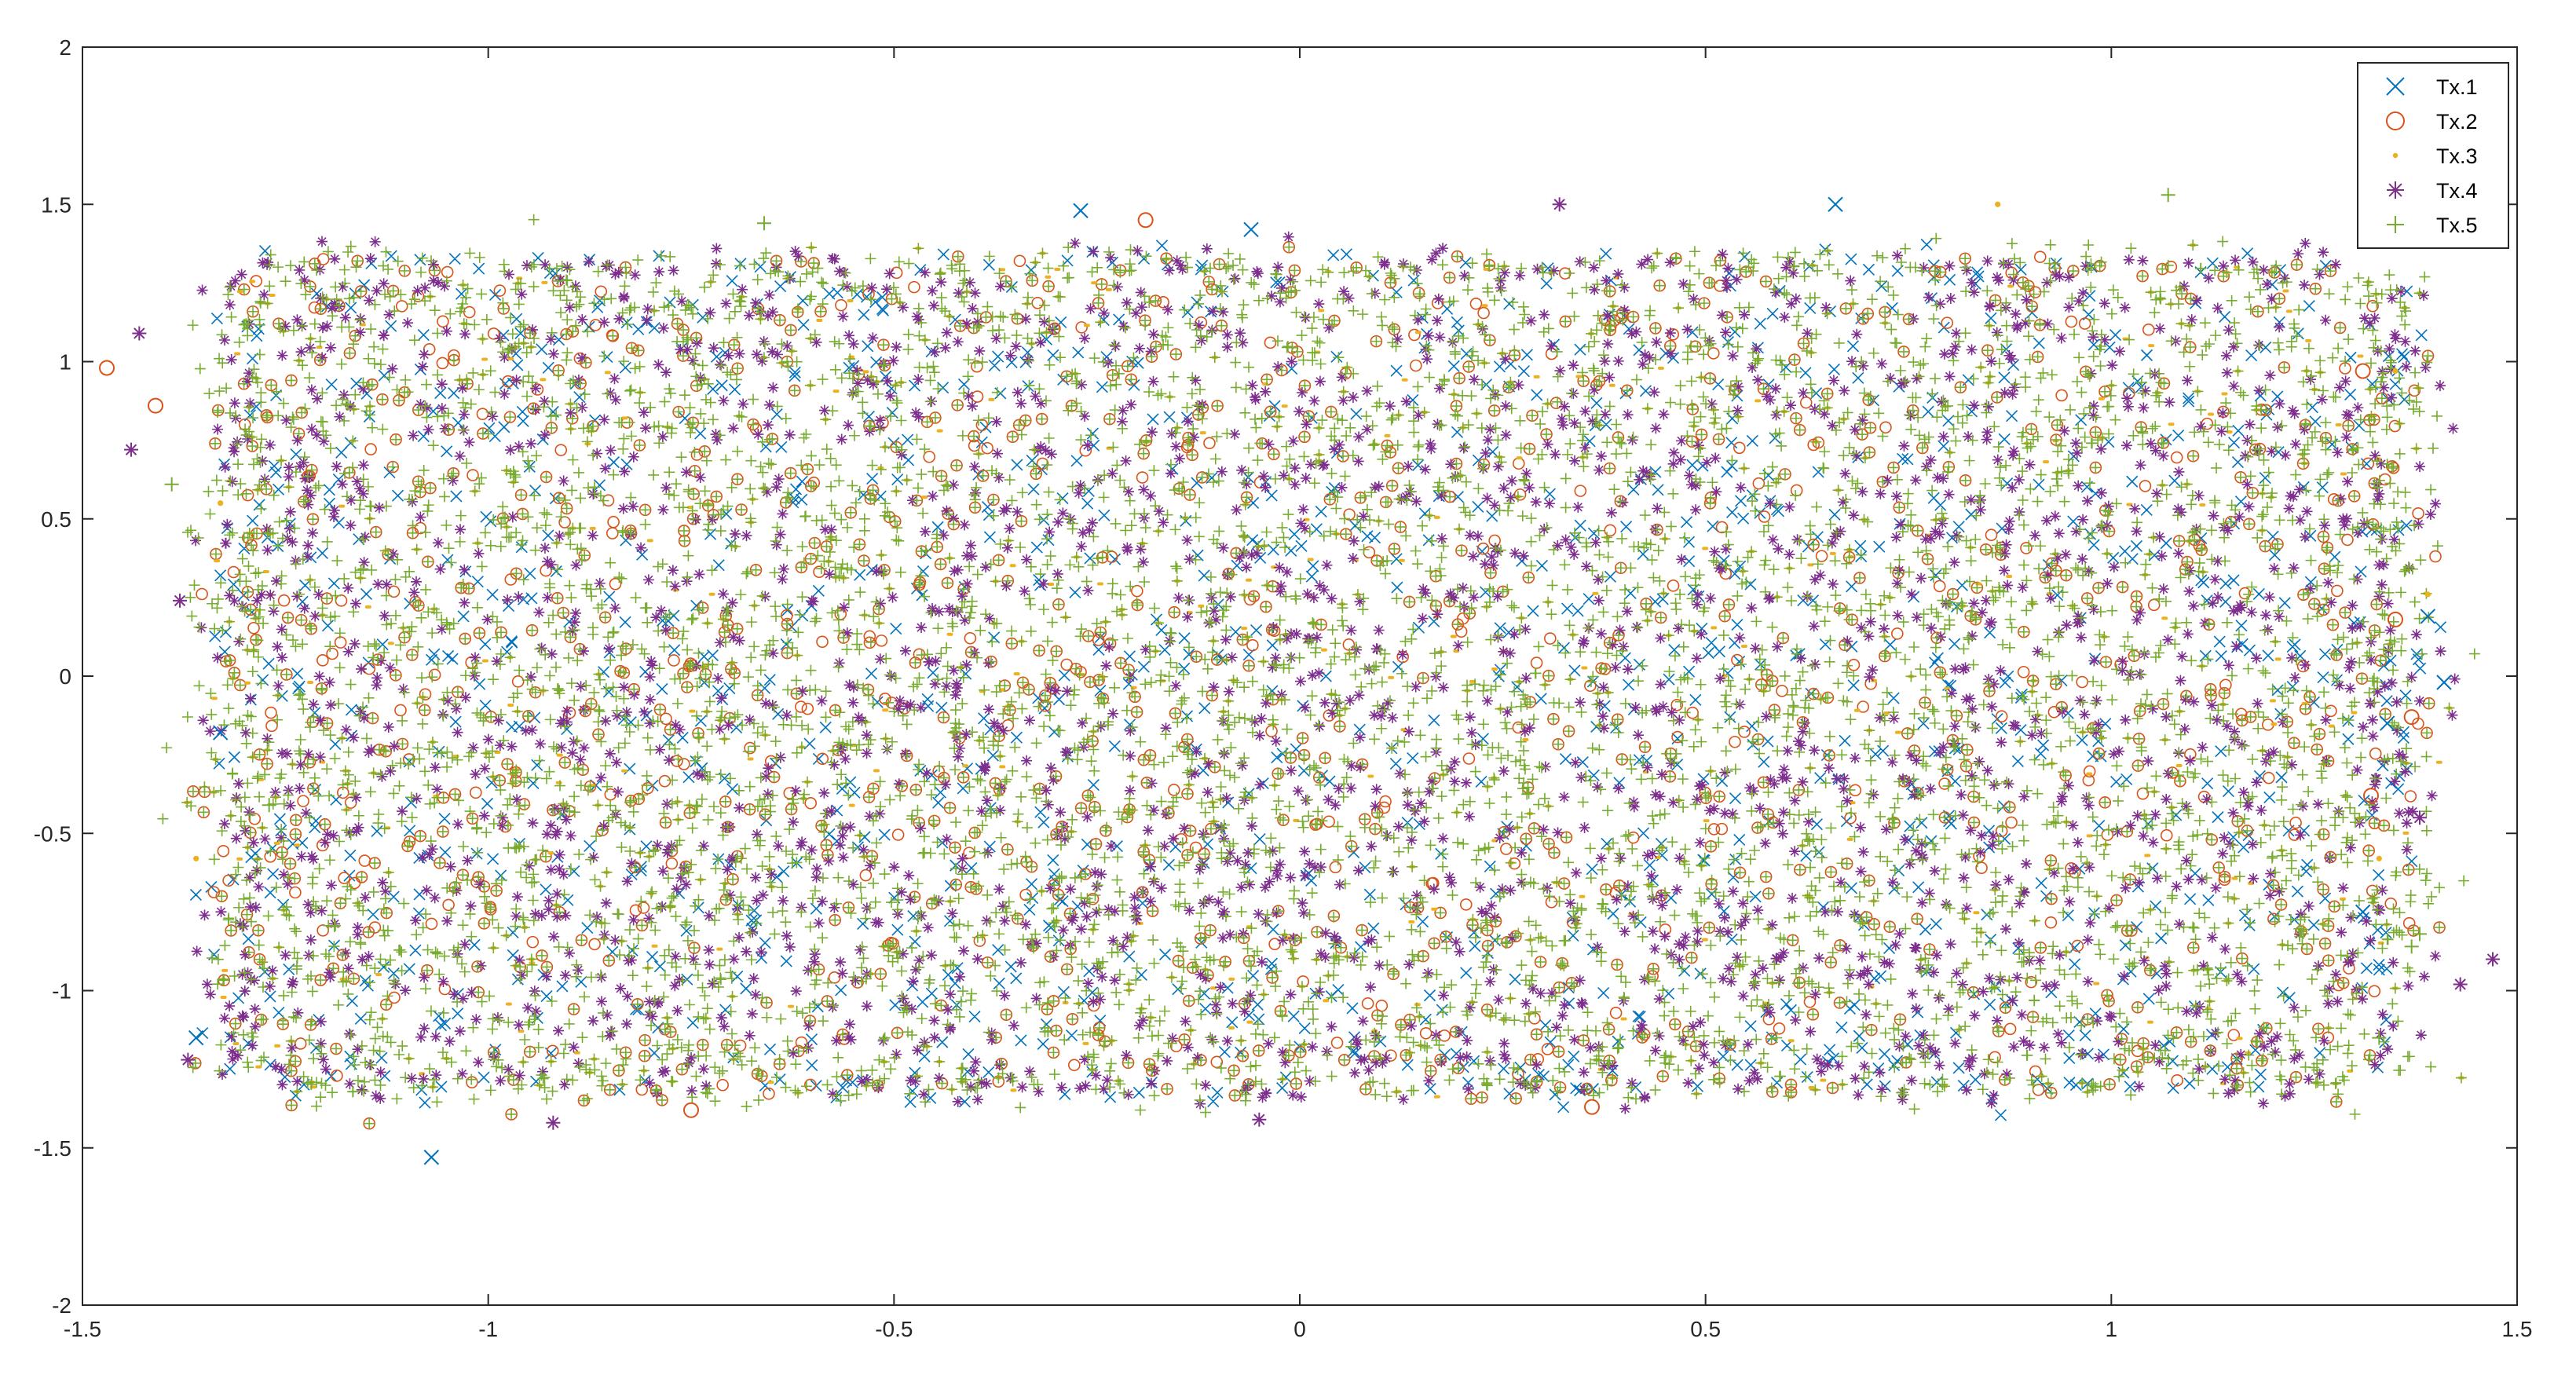  Describe the element at coordinates (2457, 225) in the screenshot. I see `legend-label-Tx5: Tx.5` at that location.